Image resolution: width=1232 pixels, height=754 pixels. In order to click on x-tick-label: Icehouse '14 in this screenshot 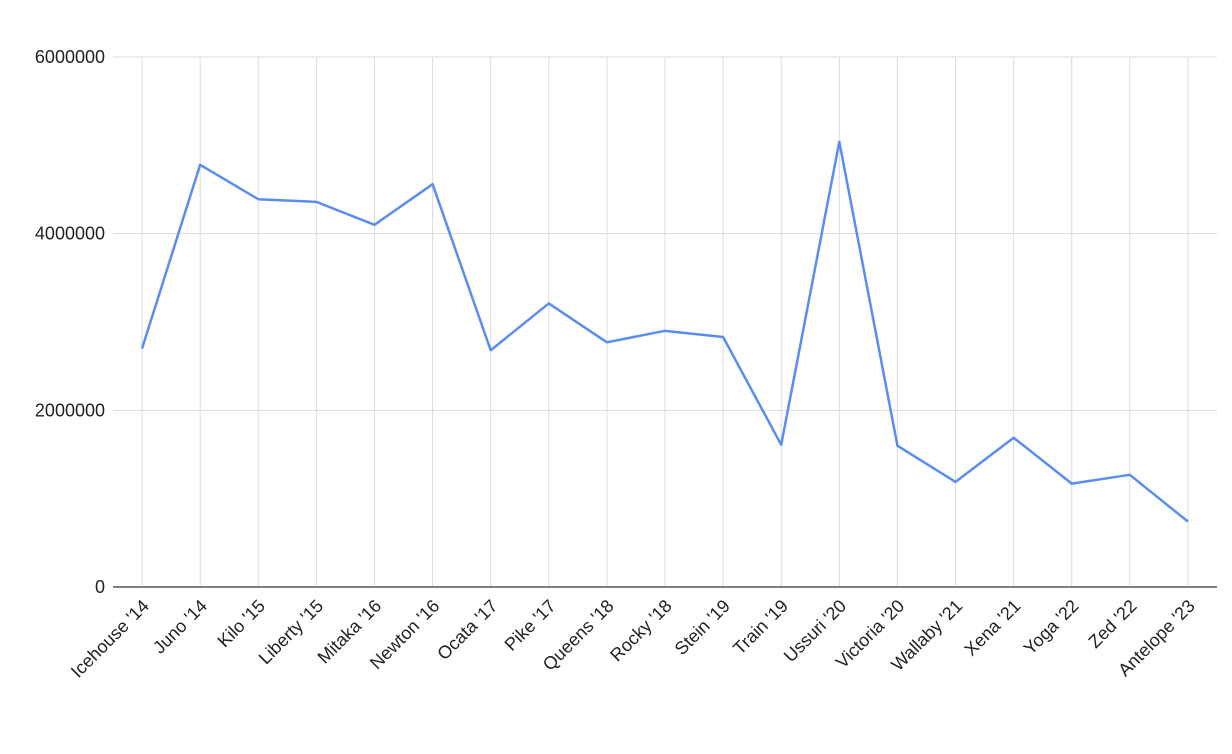, I will do `click(110, 639)`.